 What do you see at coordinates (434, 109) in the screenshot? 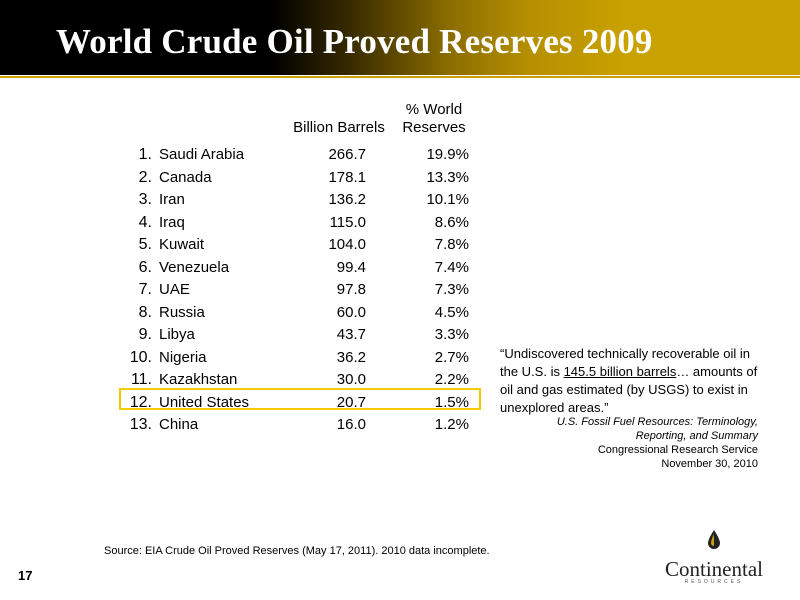
I see `column-header-world-line1: % World` at bounding box center [434, 109].